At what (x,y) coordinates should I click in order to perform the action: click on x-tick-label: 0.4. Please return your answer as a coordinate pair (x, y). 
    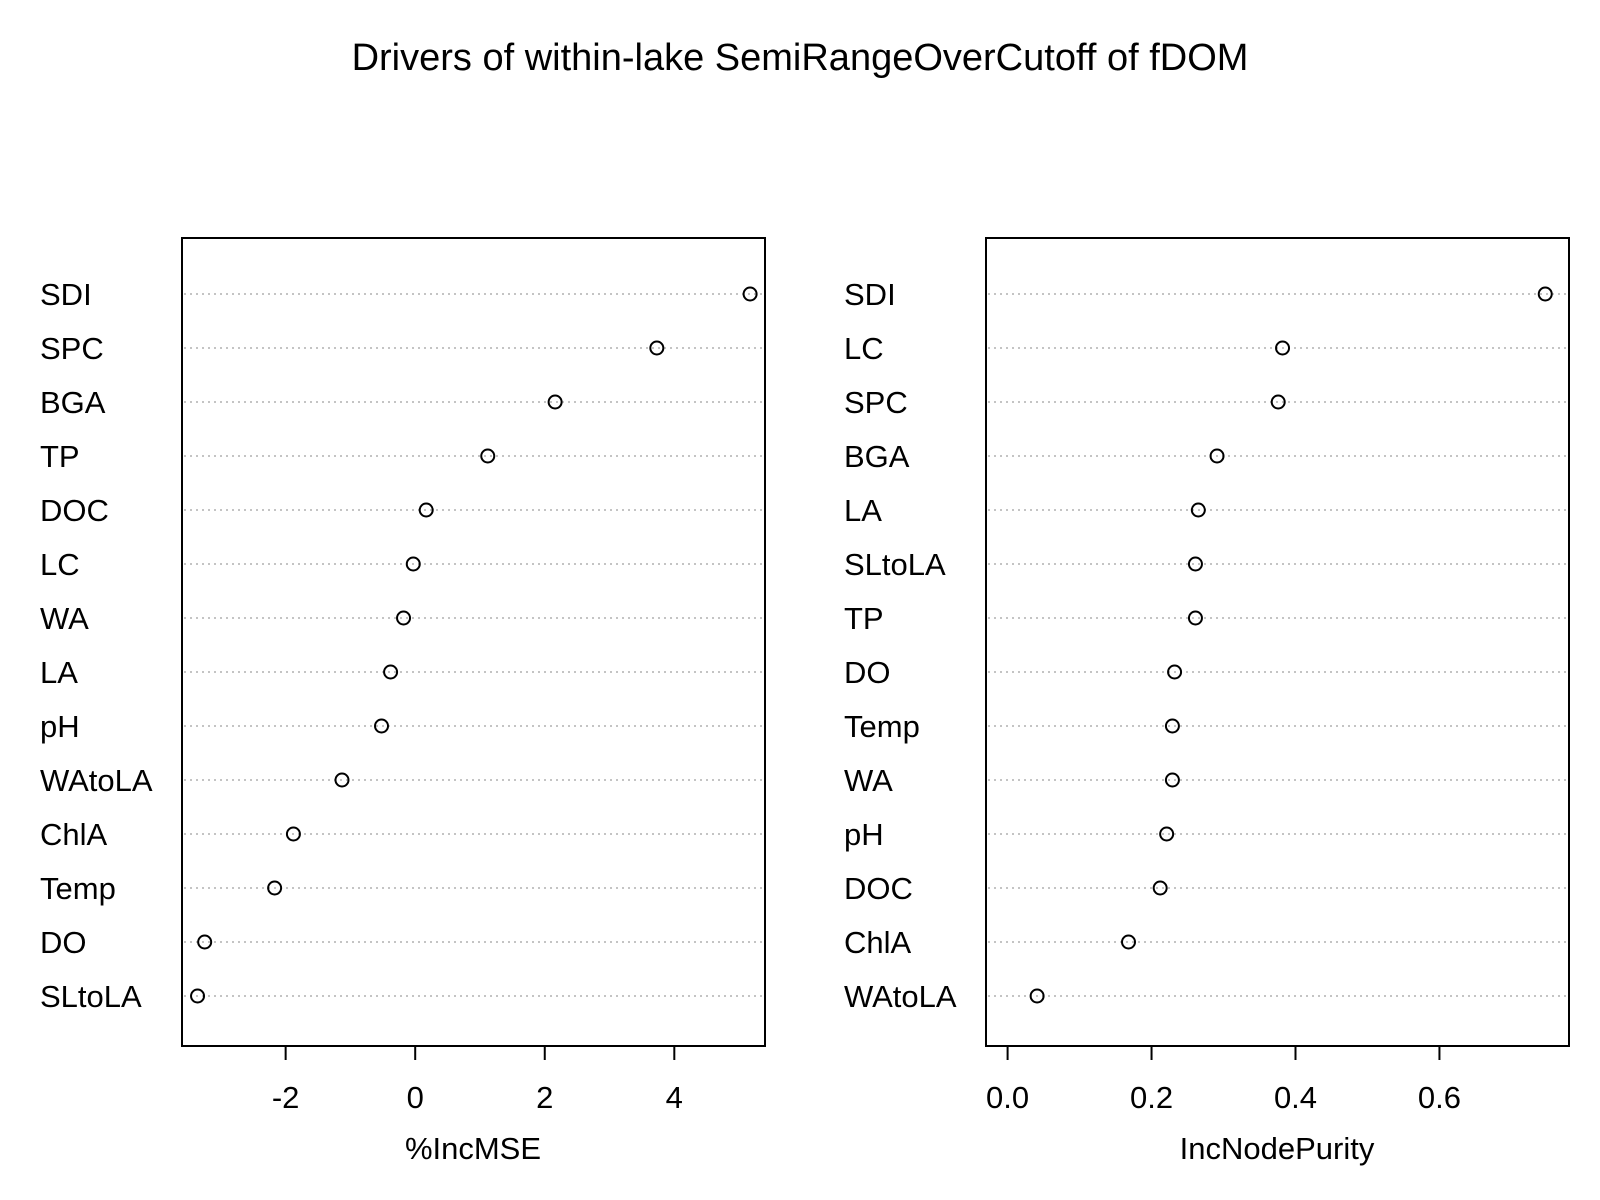
    Looking at the image, I should click on (1295, 1097).